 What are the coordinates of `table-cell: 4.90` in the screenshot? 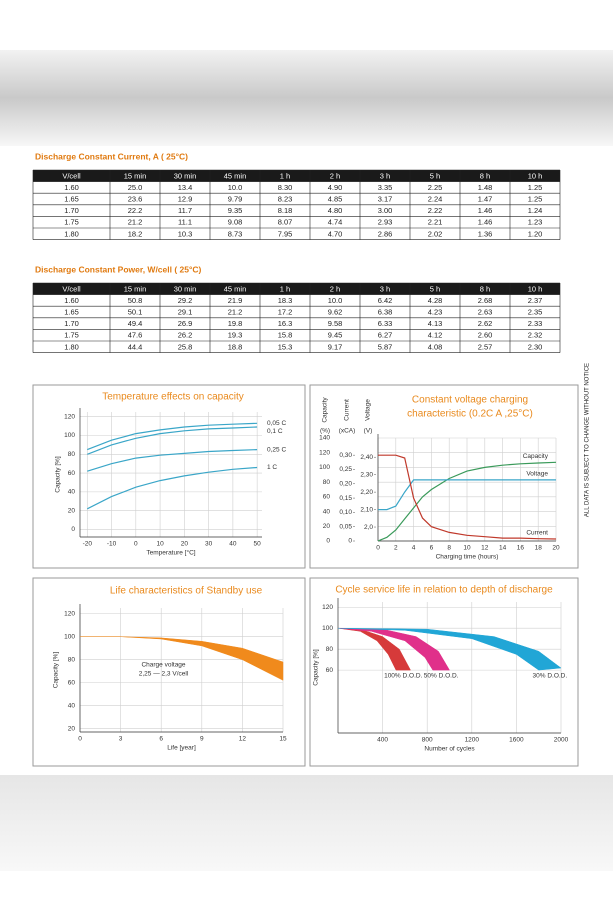 It's located at (335, 187).